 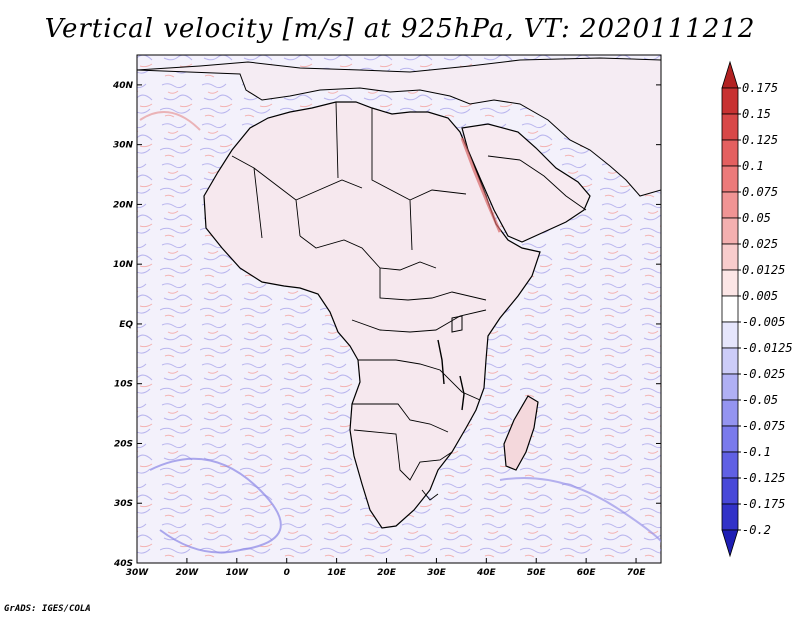 What do you see at coordinates (126, 325) in the screenshot?
I see `lat-label: EQ` at bounding box center [126, 325].